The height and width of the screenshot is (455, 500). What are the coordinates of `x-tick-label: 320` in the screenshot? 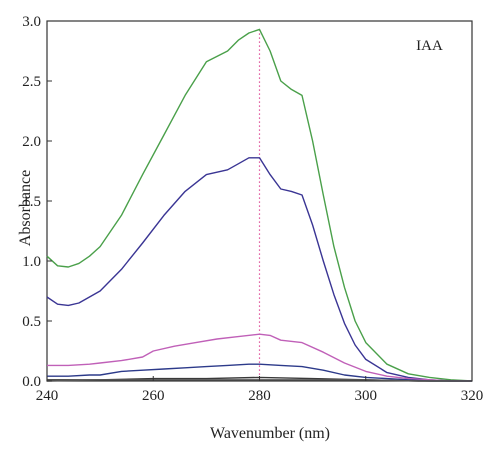 It's located at (472, 396).